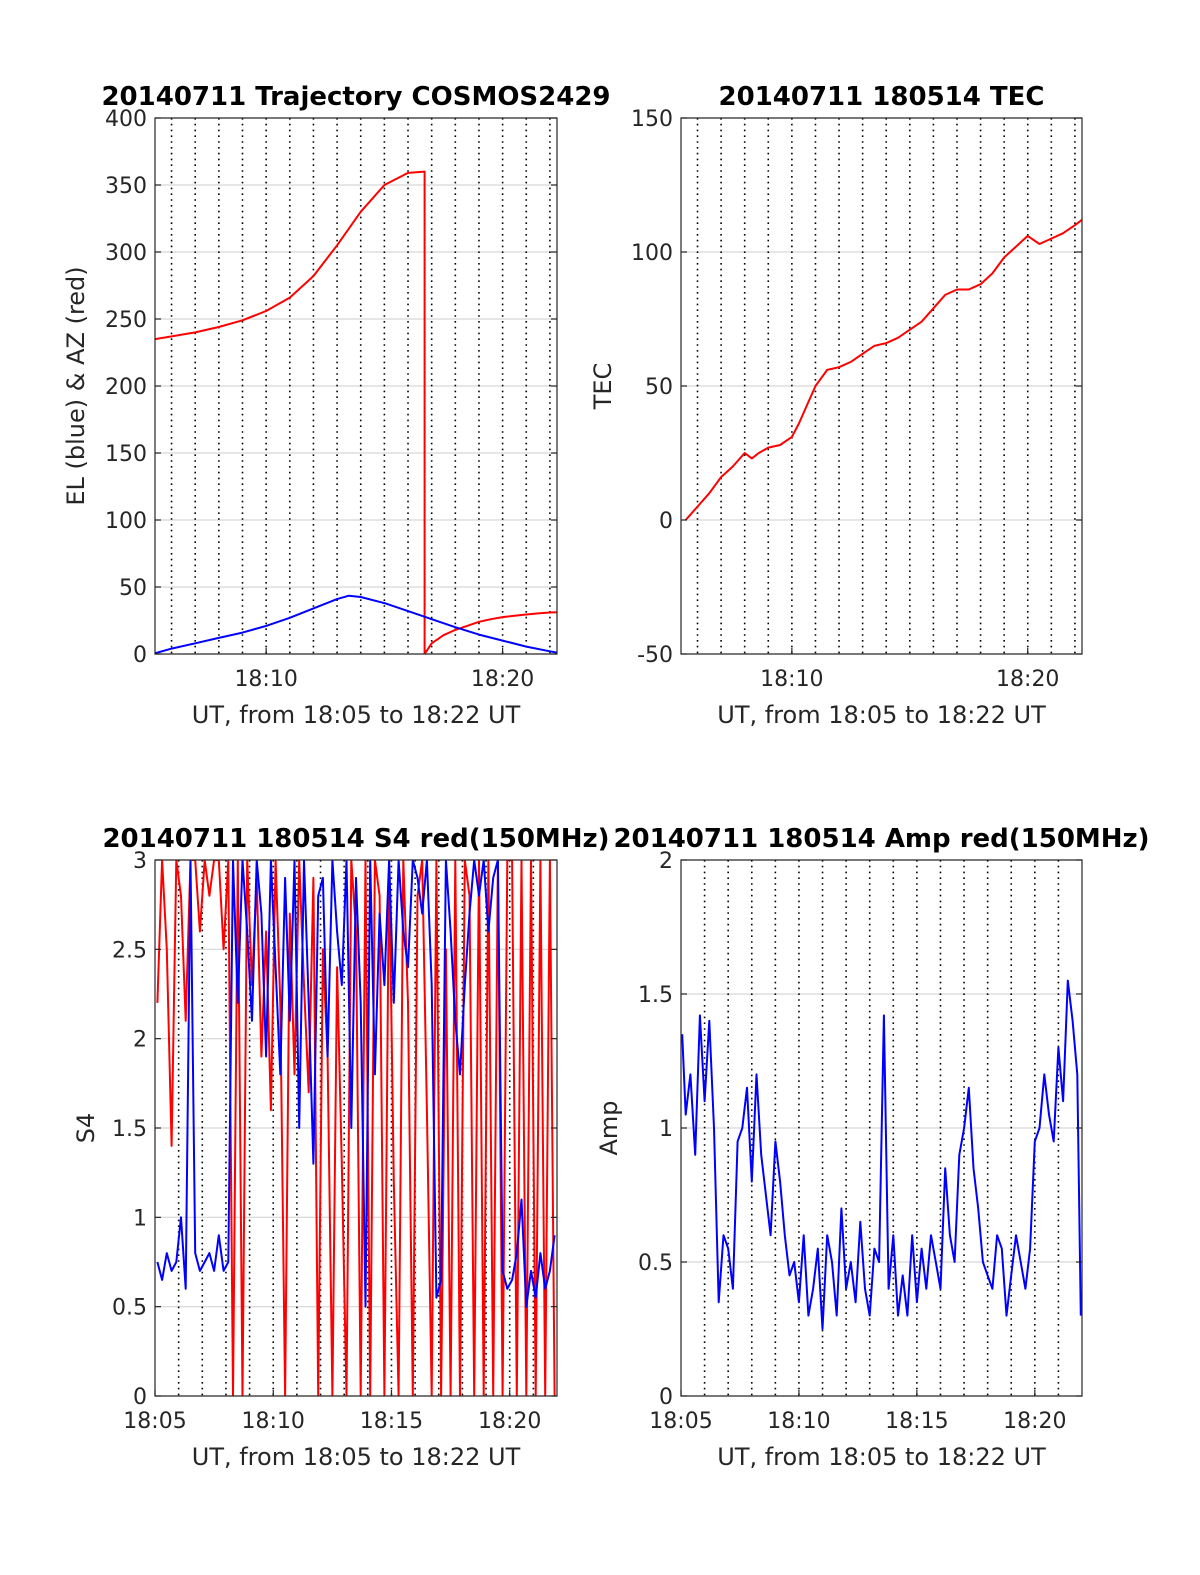 The image size is (1200, 1575). What do you see at coordinates (356, 412) in the screenshot?
I see `trajectory-series-red-line` at bounding box center [356, 412].